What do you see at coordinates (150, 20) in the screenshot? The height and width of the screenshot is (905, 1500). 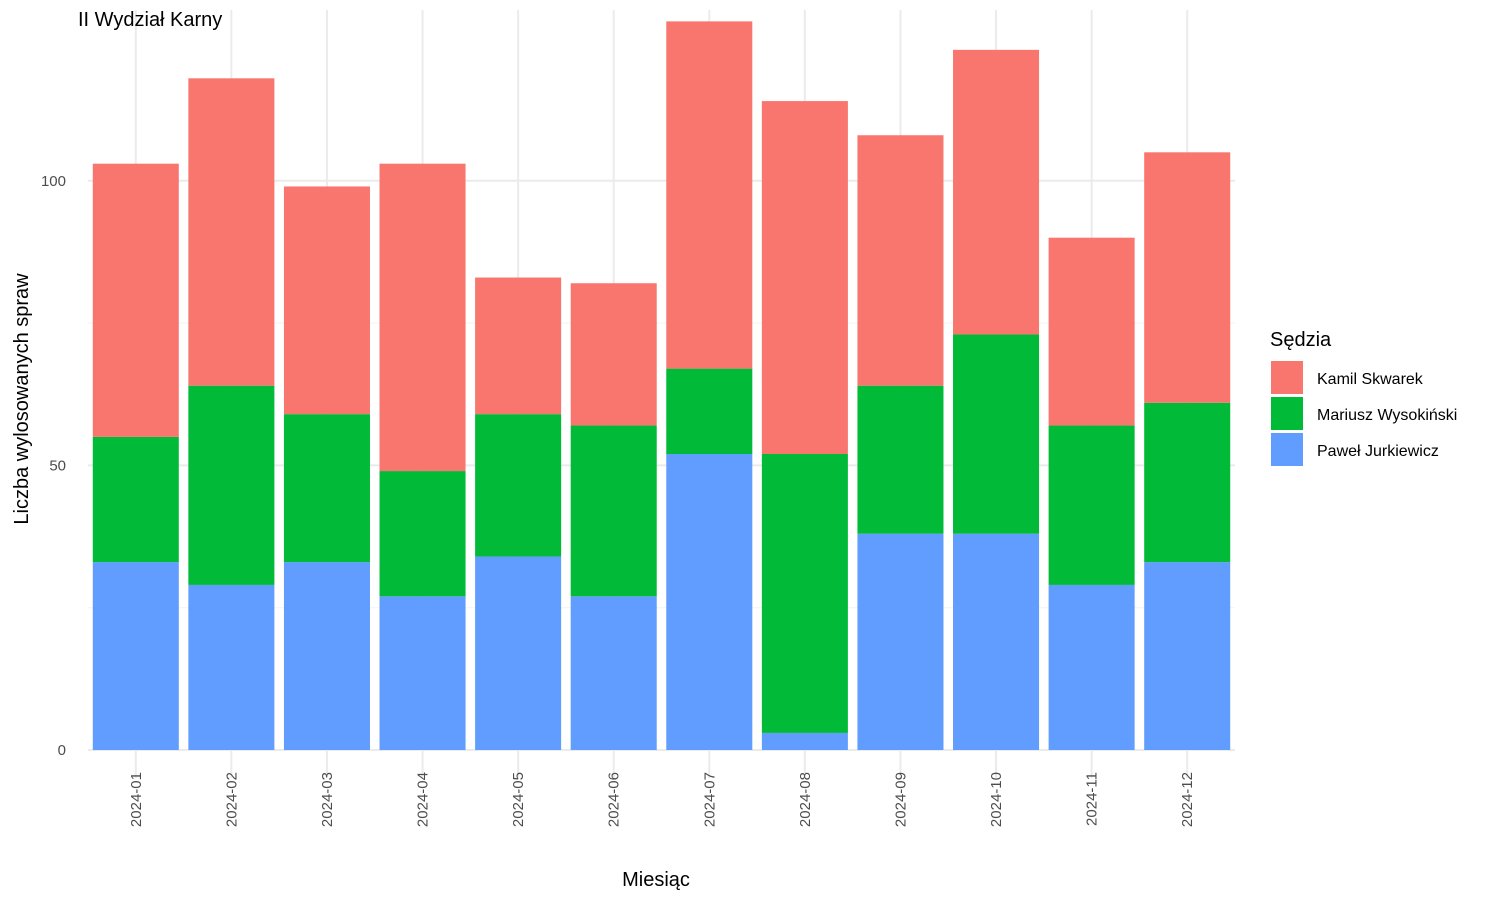 I see `chart-title: II Wydział Karny` at bounding box center [150, 20].